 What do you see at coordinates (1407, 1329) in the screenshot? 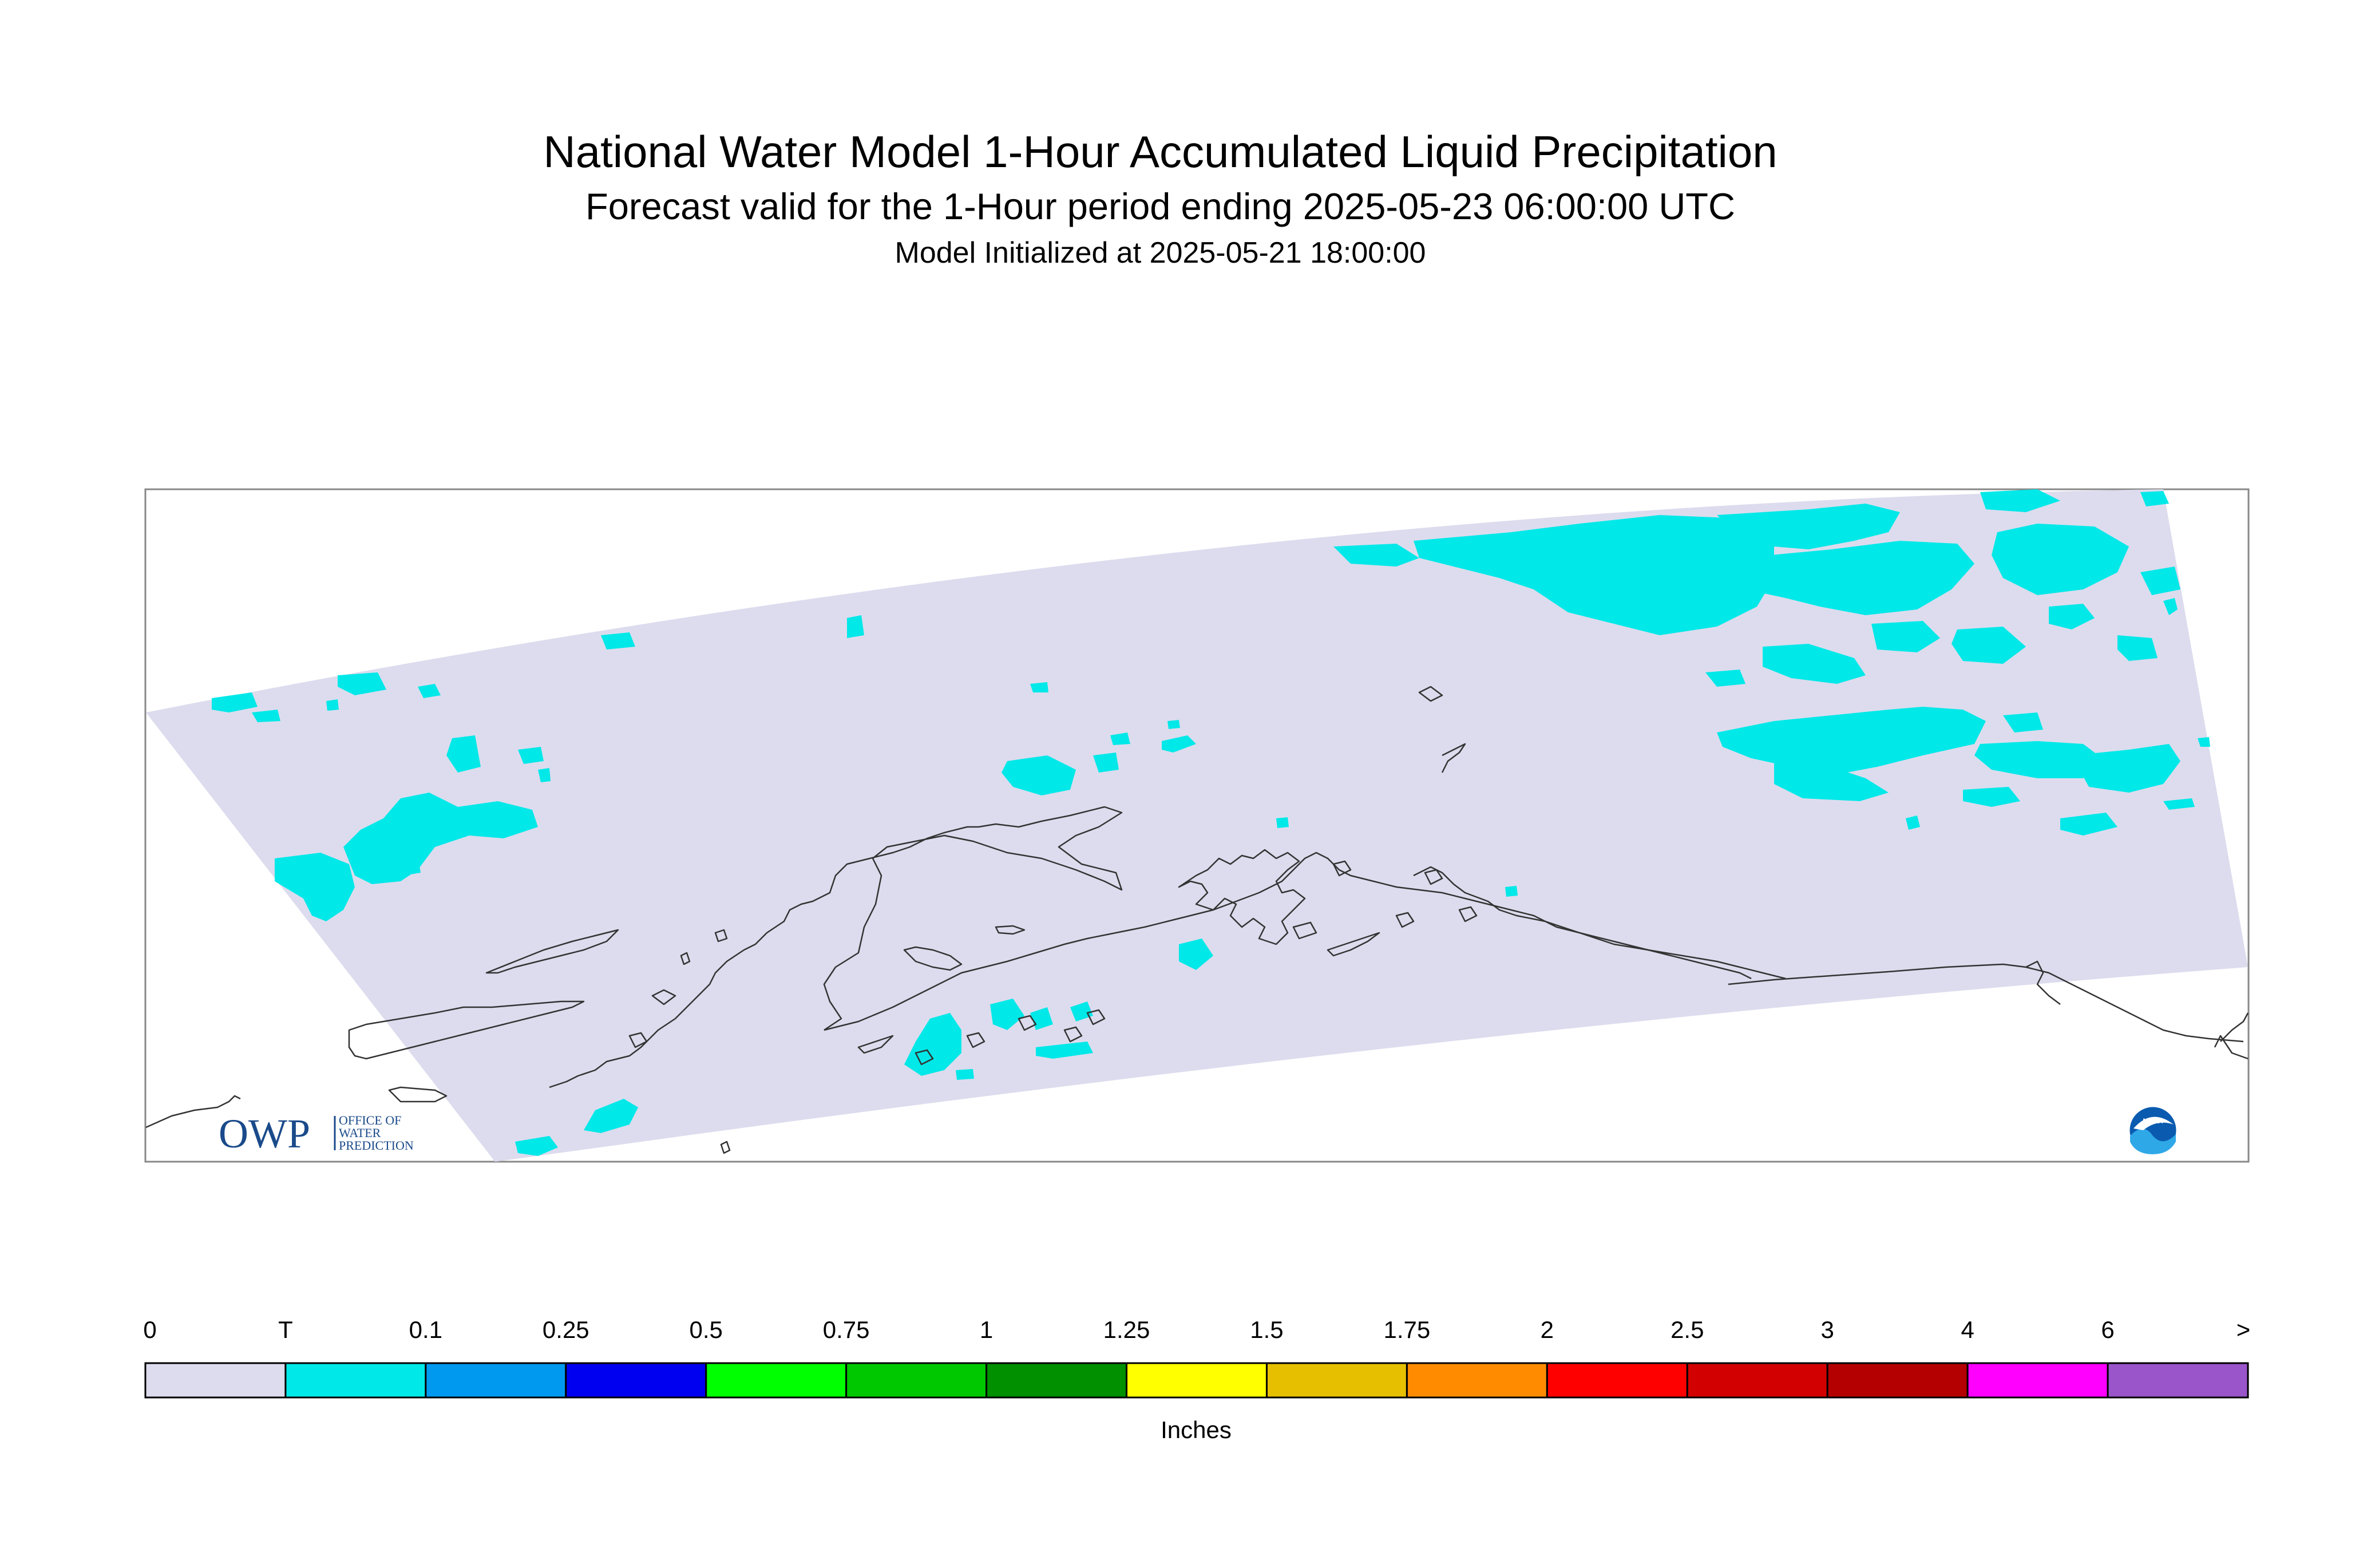
I see `legend-tick-label: 1.75` at bounding box center [1407, 1329].